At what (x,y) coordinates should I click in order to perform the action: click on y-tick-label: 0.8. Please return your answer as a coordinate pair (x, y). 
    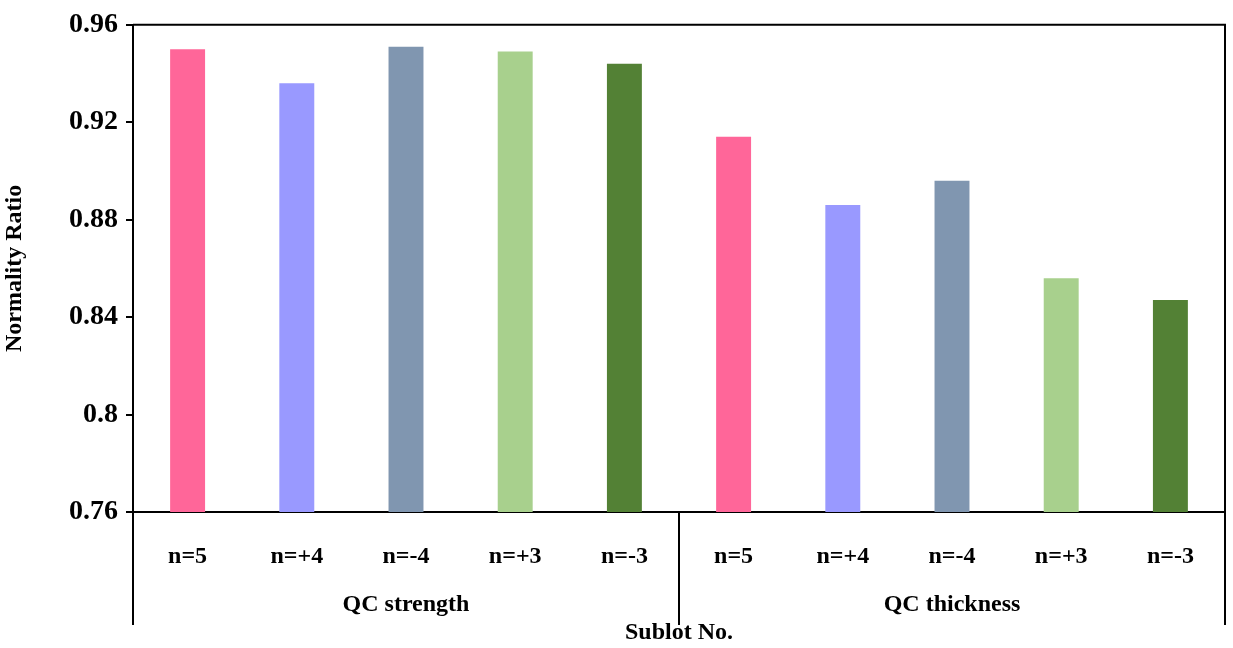
    Looking at the image, I should click on (100, 412).